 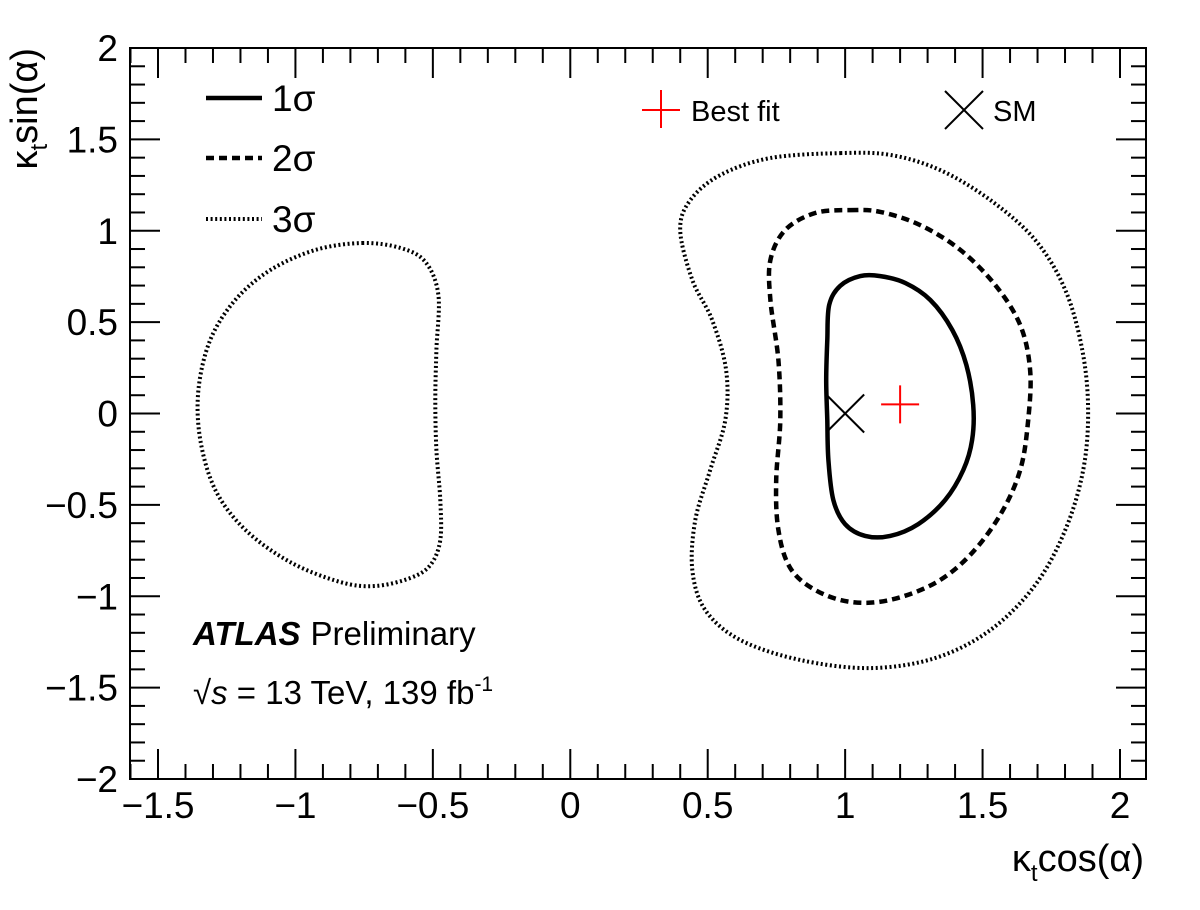 I want to click on markers-layer, so click(x=872, y=409).